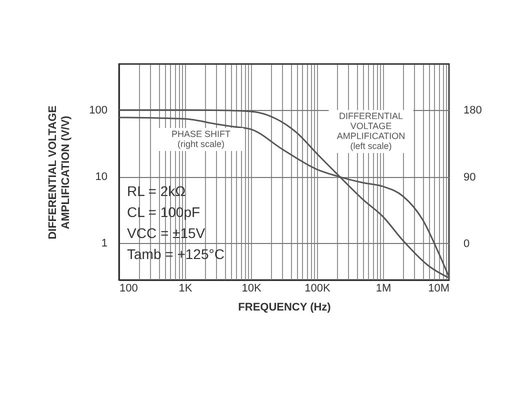  Describe the element at coordinates (317, 288) in the screenshot. I see `x-tick-label: 100K` at that location.